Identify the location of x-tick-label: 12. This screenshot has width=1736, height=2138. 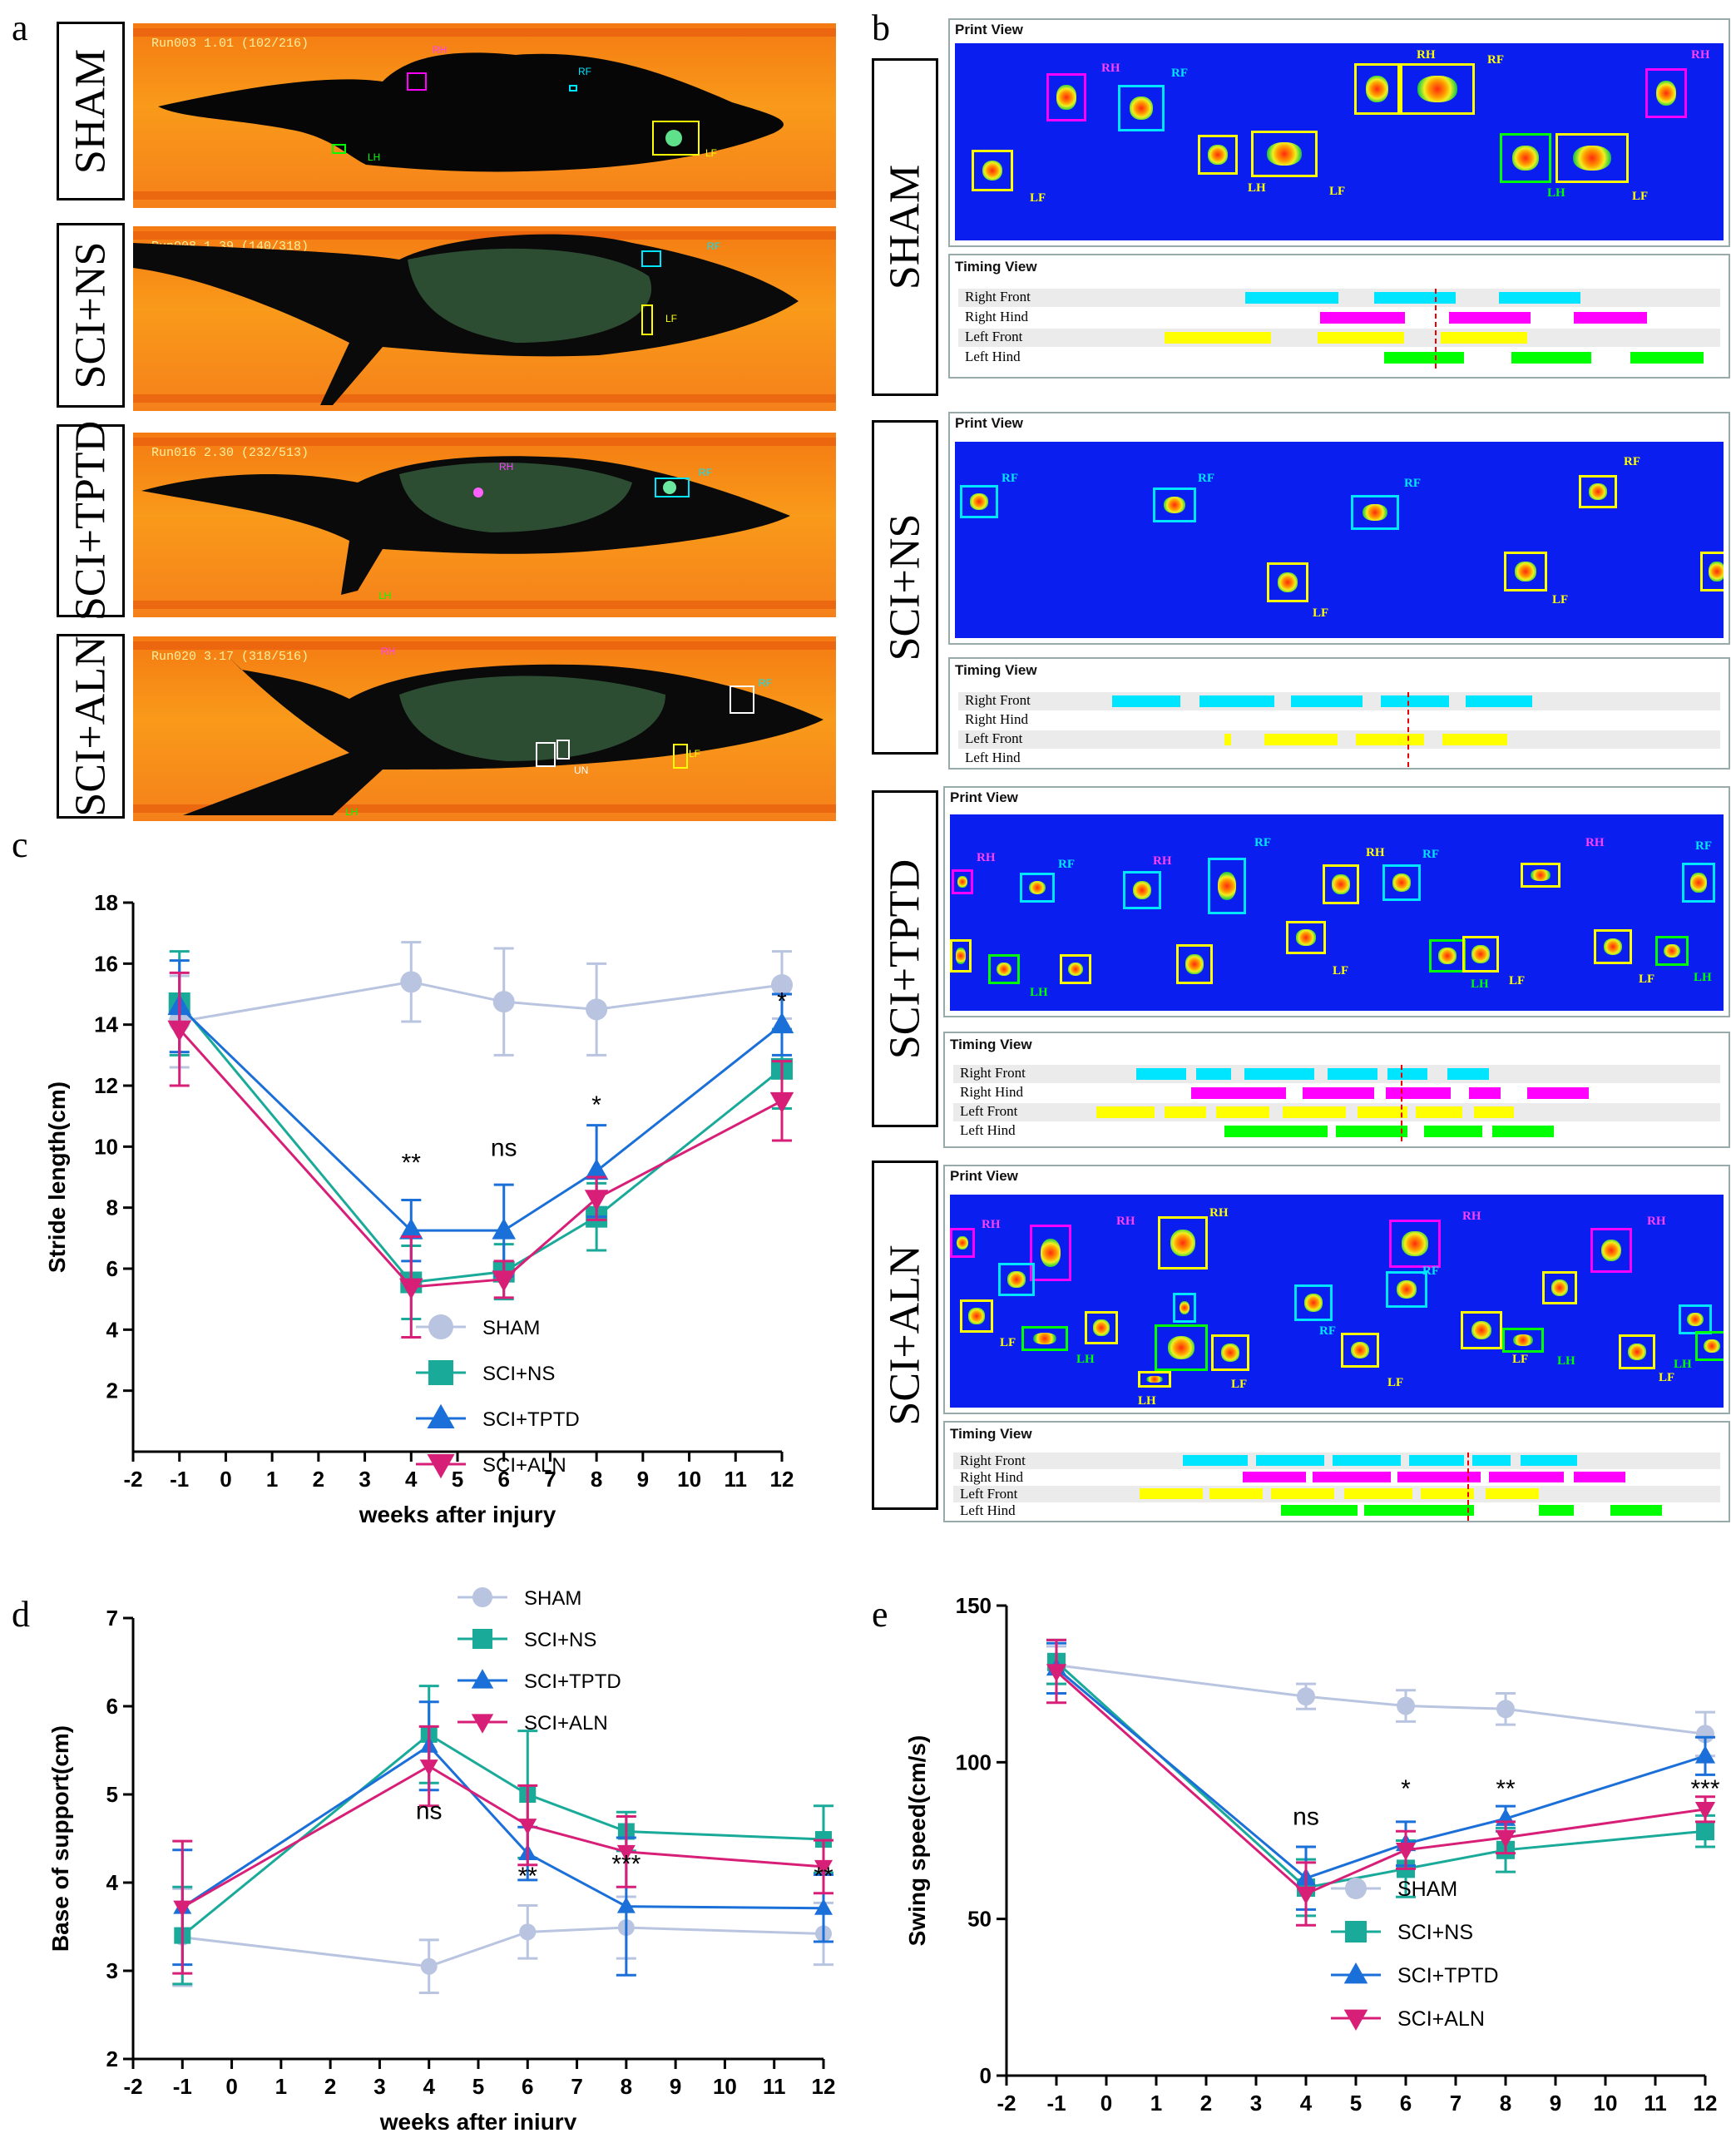
(1706, 2104).